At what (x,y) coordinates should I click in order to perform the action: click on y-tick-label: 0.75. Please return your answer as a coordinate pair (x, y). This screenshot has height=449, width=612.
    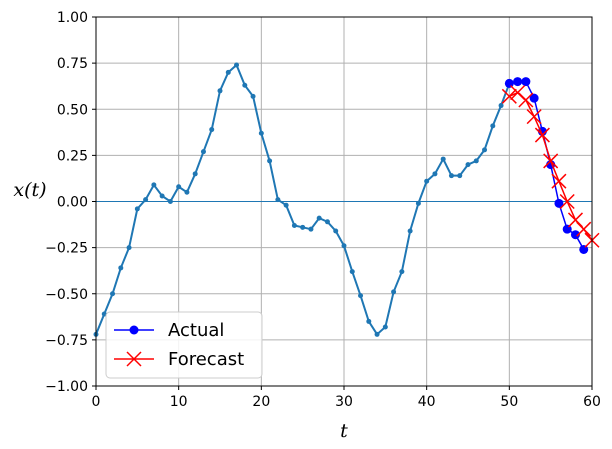
    Looking at the image, I should click on (72, 64).